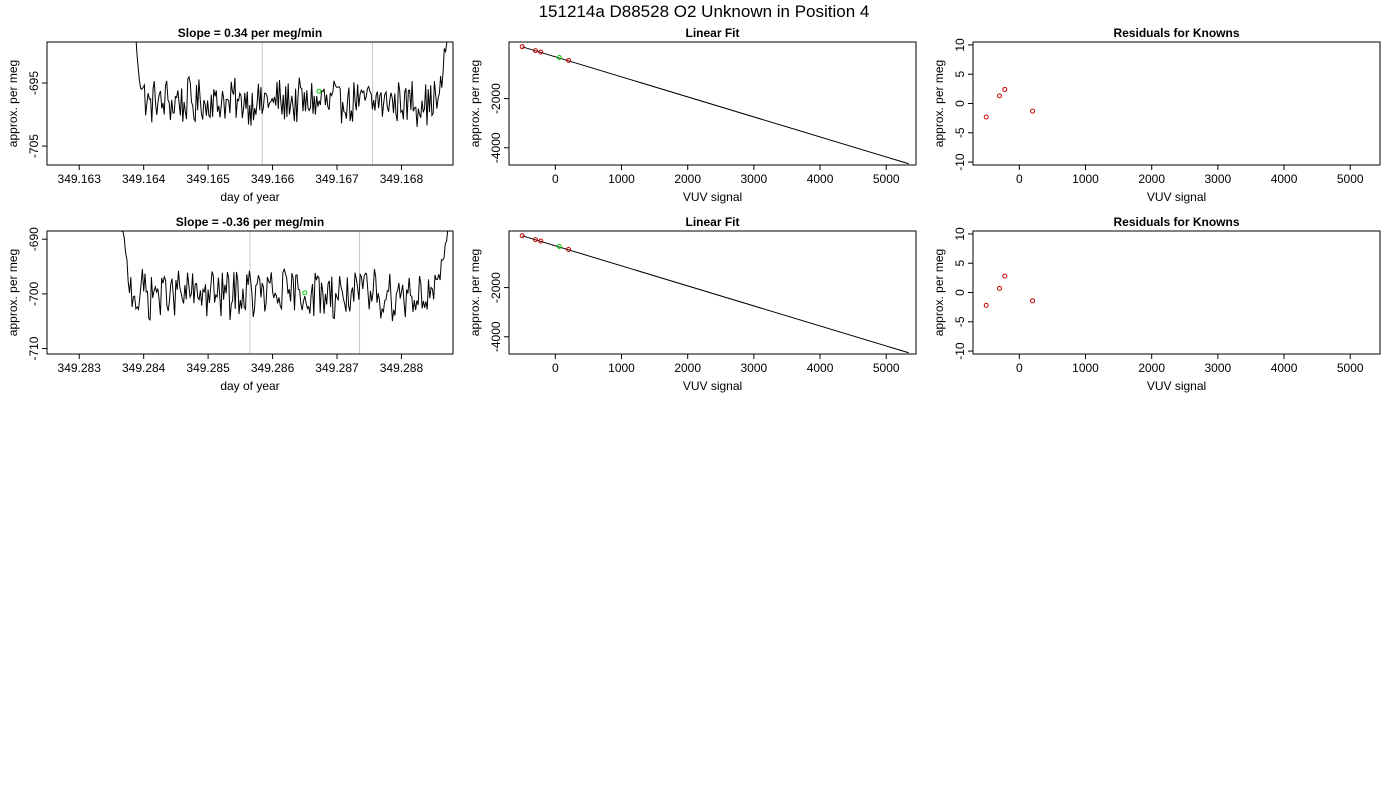 This screenshot has width=1400, height=800. I want to click on y-tick-label: -705, so click(34, 146).